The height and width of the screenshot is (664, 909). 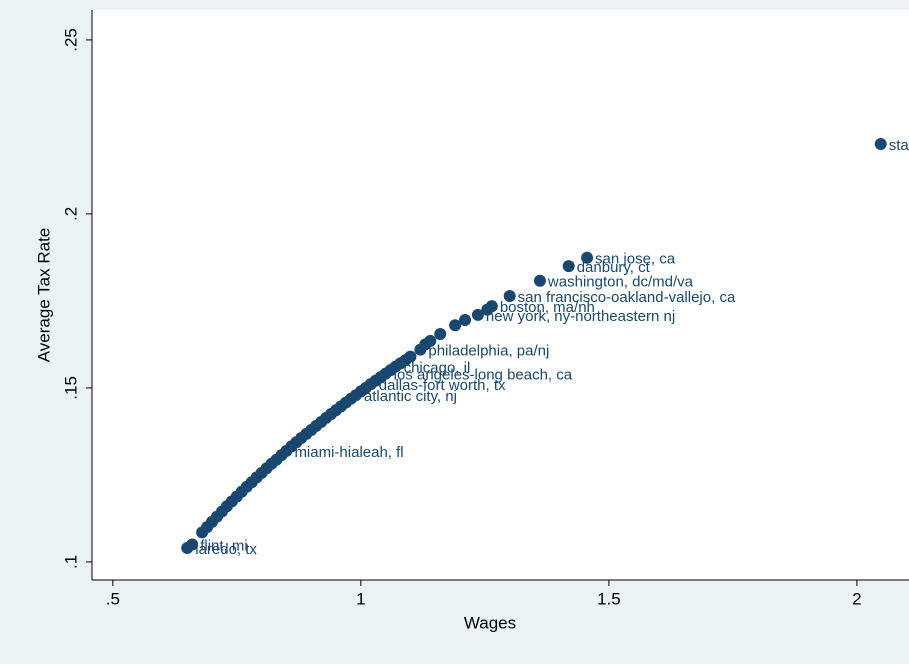 I want to click on point-label: boston, ma/nh, so click(x=547, y=307).